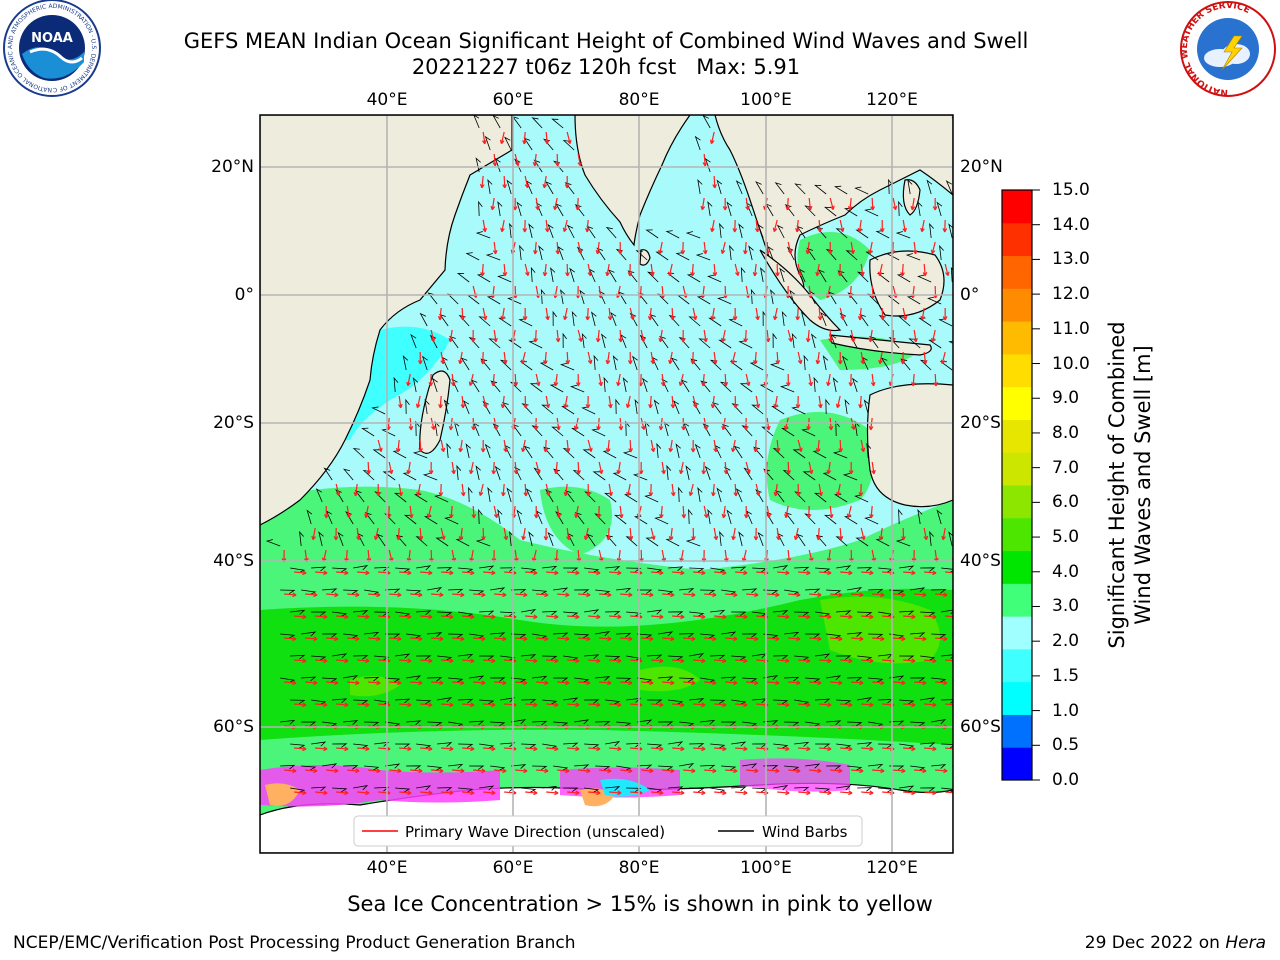 The width and height of the screenshot is (1280, 960). I want to click on colorbar-tick-label: 3.0, so click(1066, 606).